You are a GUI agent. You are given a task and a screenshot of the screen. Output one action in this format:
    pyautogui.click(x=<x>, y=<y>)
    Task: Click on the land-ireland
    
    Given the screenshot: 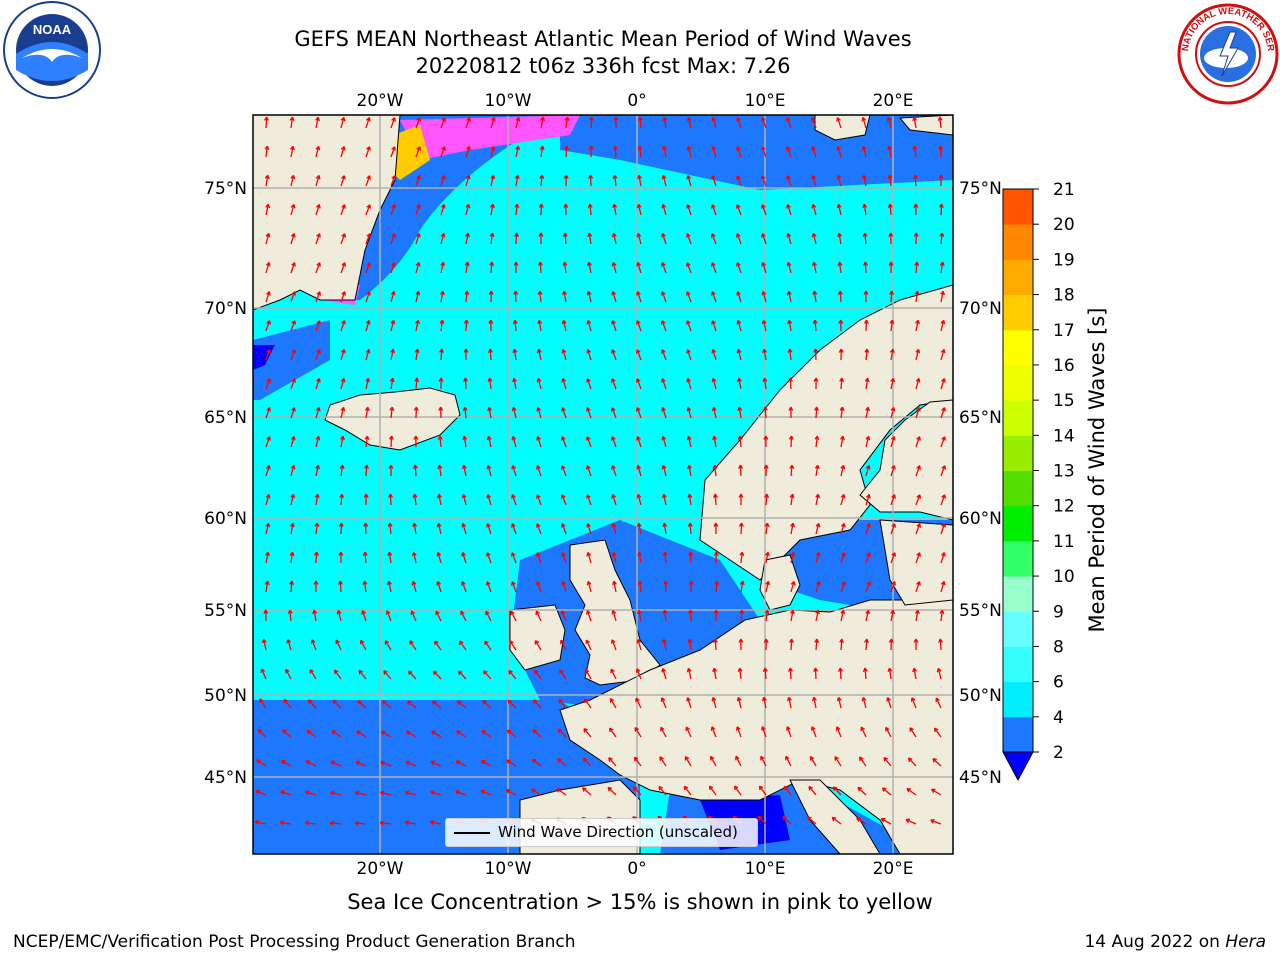 What is the action you would take?
    pyautogui.click(x=537, y=637)
    